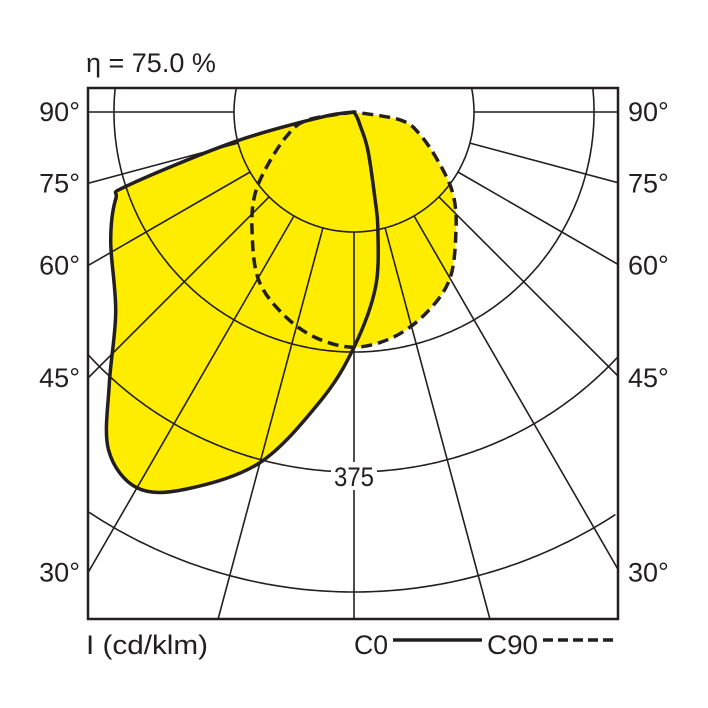 This screenshot has height=708, width=708. I want to click on unit-label: I (cd/klm), so click(147, 645).